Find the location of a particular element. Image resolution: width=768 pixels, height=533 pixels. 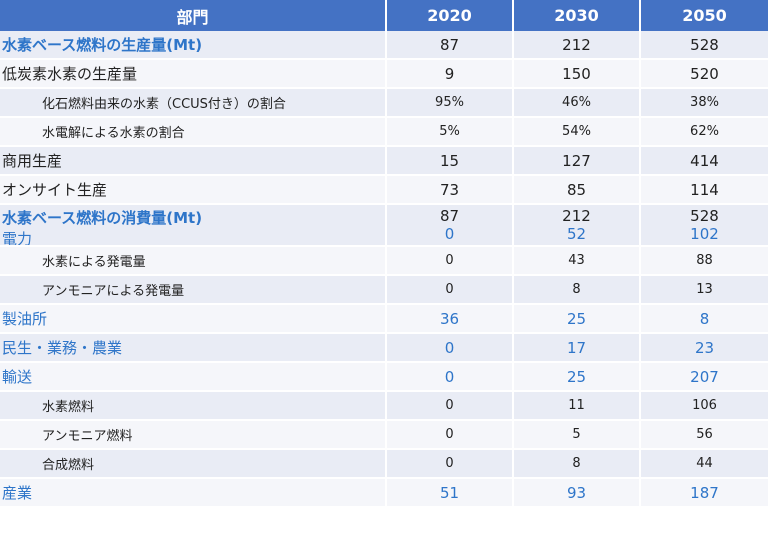

header-2030: 2030 is located at coordinates (577, 15).